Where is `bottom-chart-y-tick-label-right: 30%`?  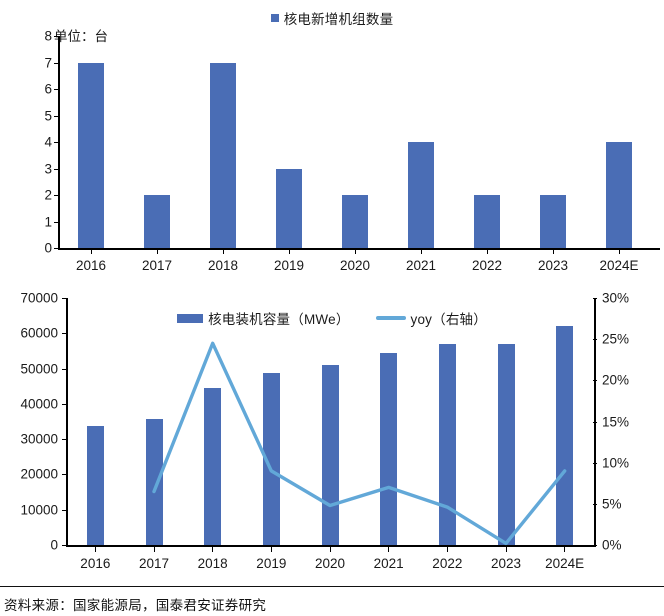
bottom-chart-y-tick-label-right: 30% is located at coordinates (616, 298).